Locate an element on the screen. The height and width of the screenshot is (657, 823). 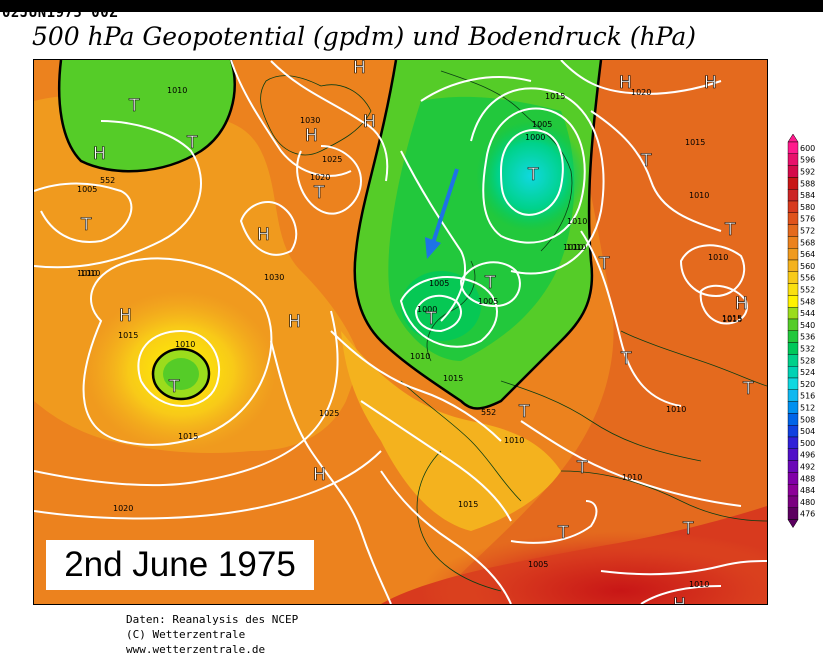
colorbar-tick-label: 572 is located at coordinates (807, 231).